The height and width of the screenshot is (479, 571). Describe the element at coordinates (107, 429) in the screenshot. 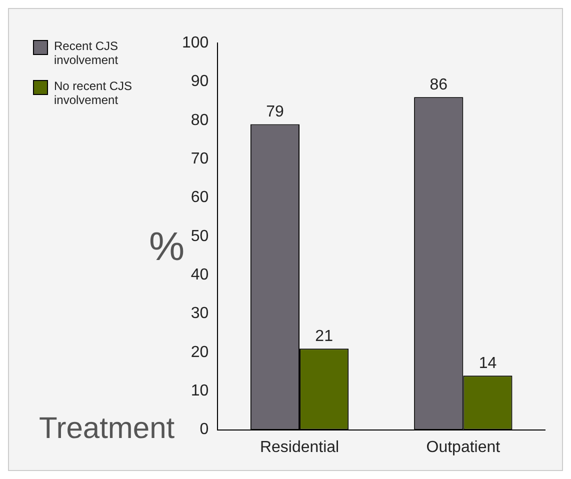

I see `x-axis-title: Treatment` at that location.